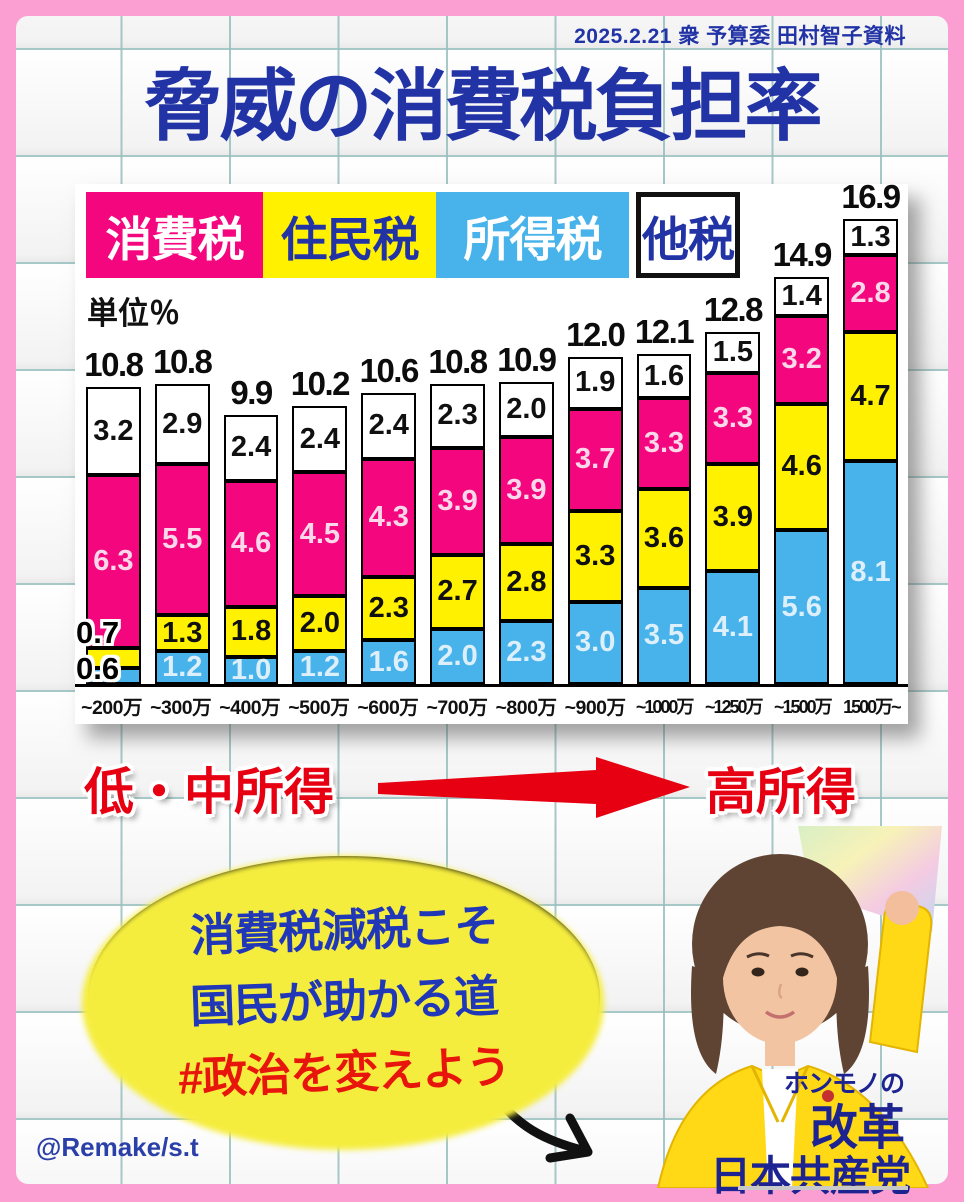 Image resolution: width=964 pixels, height=1202 pixels. I want to click on segment-消費税: 4.3, so click(389, 517).